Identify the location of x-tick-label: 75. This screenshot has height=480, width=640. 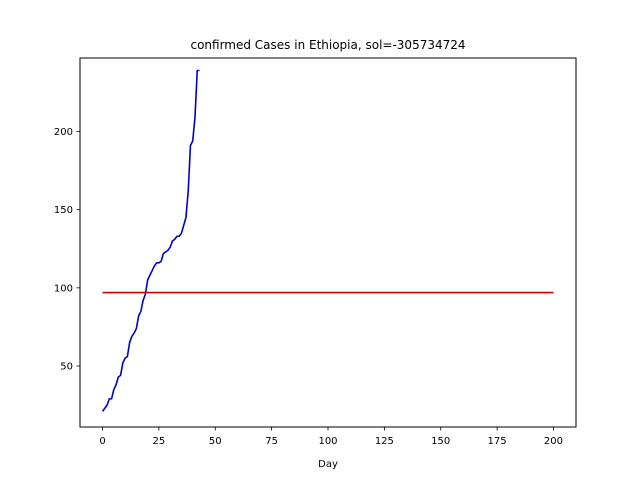
(271, 441).